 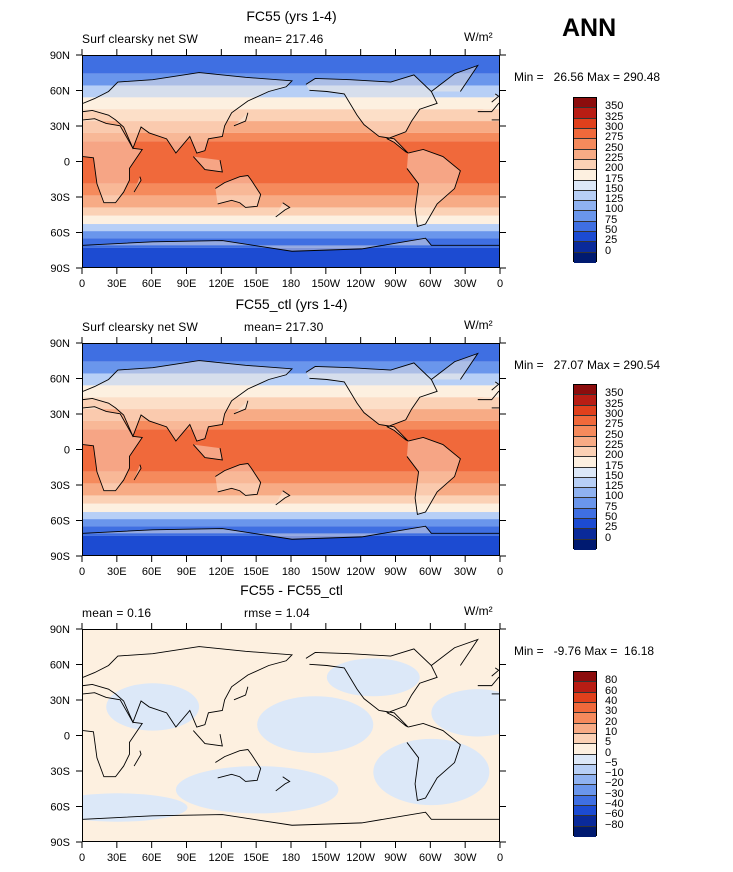 What do you see at coordinates (152, 858) in the screenshot?
I see `lon-tick-label: 60E` at bounding box center [152, 858].